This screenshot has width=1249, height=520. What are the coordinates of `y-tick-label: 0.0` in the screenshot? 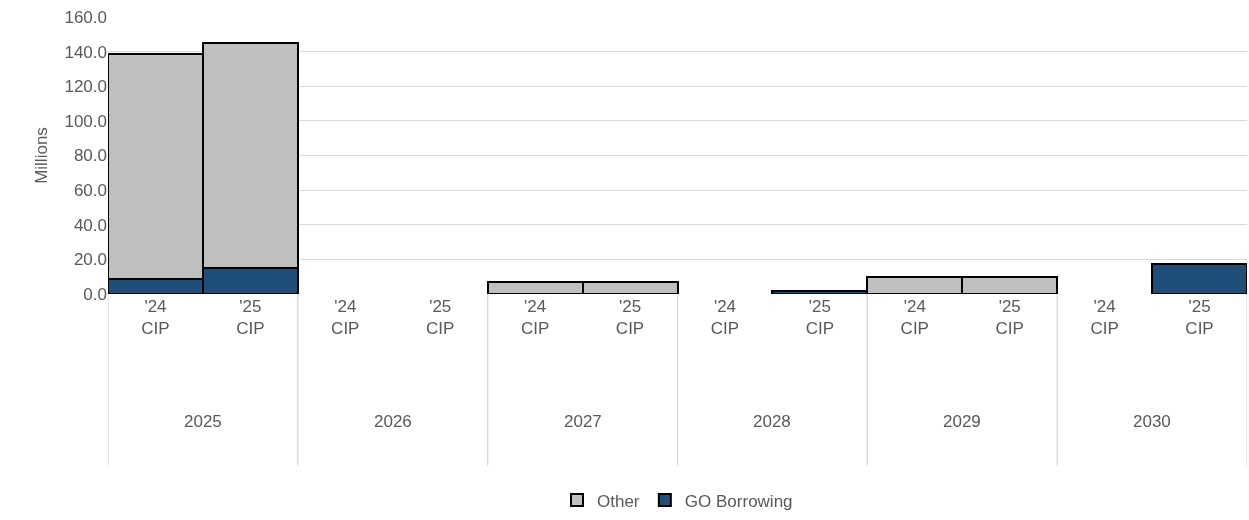 It's located at (95, 294).